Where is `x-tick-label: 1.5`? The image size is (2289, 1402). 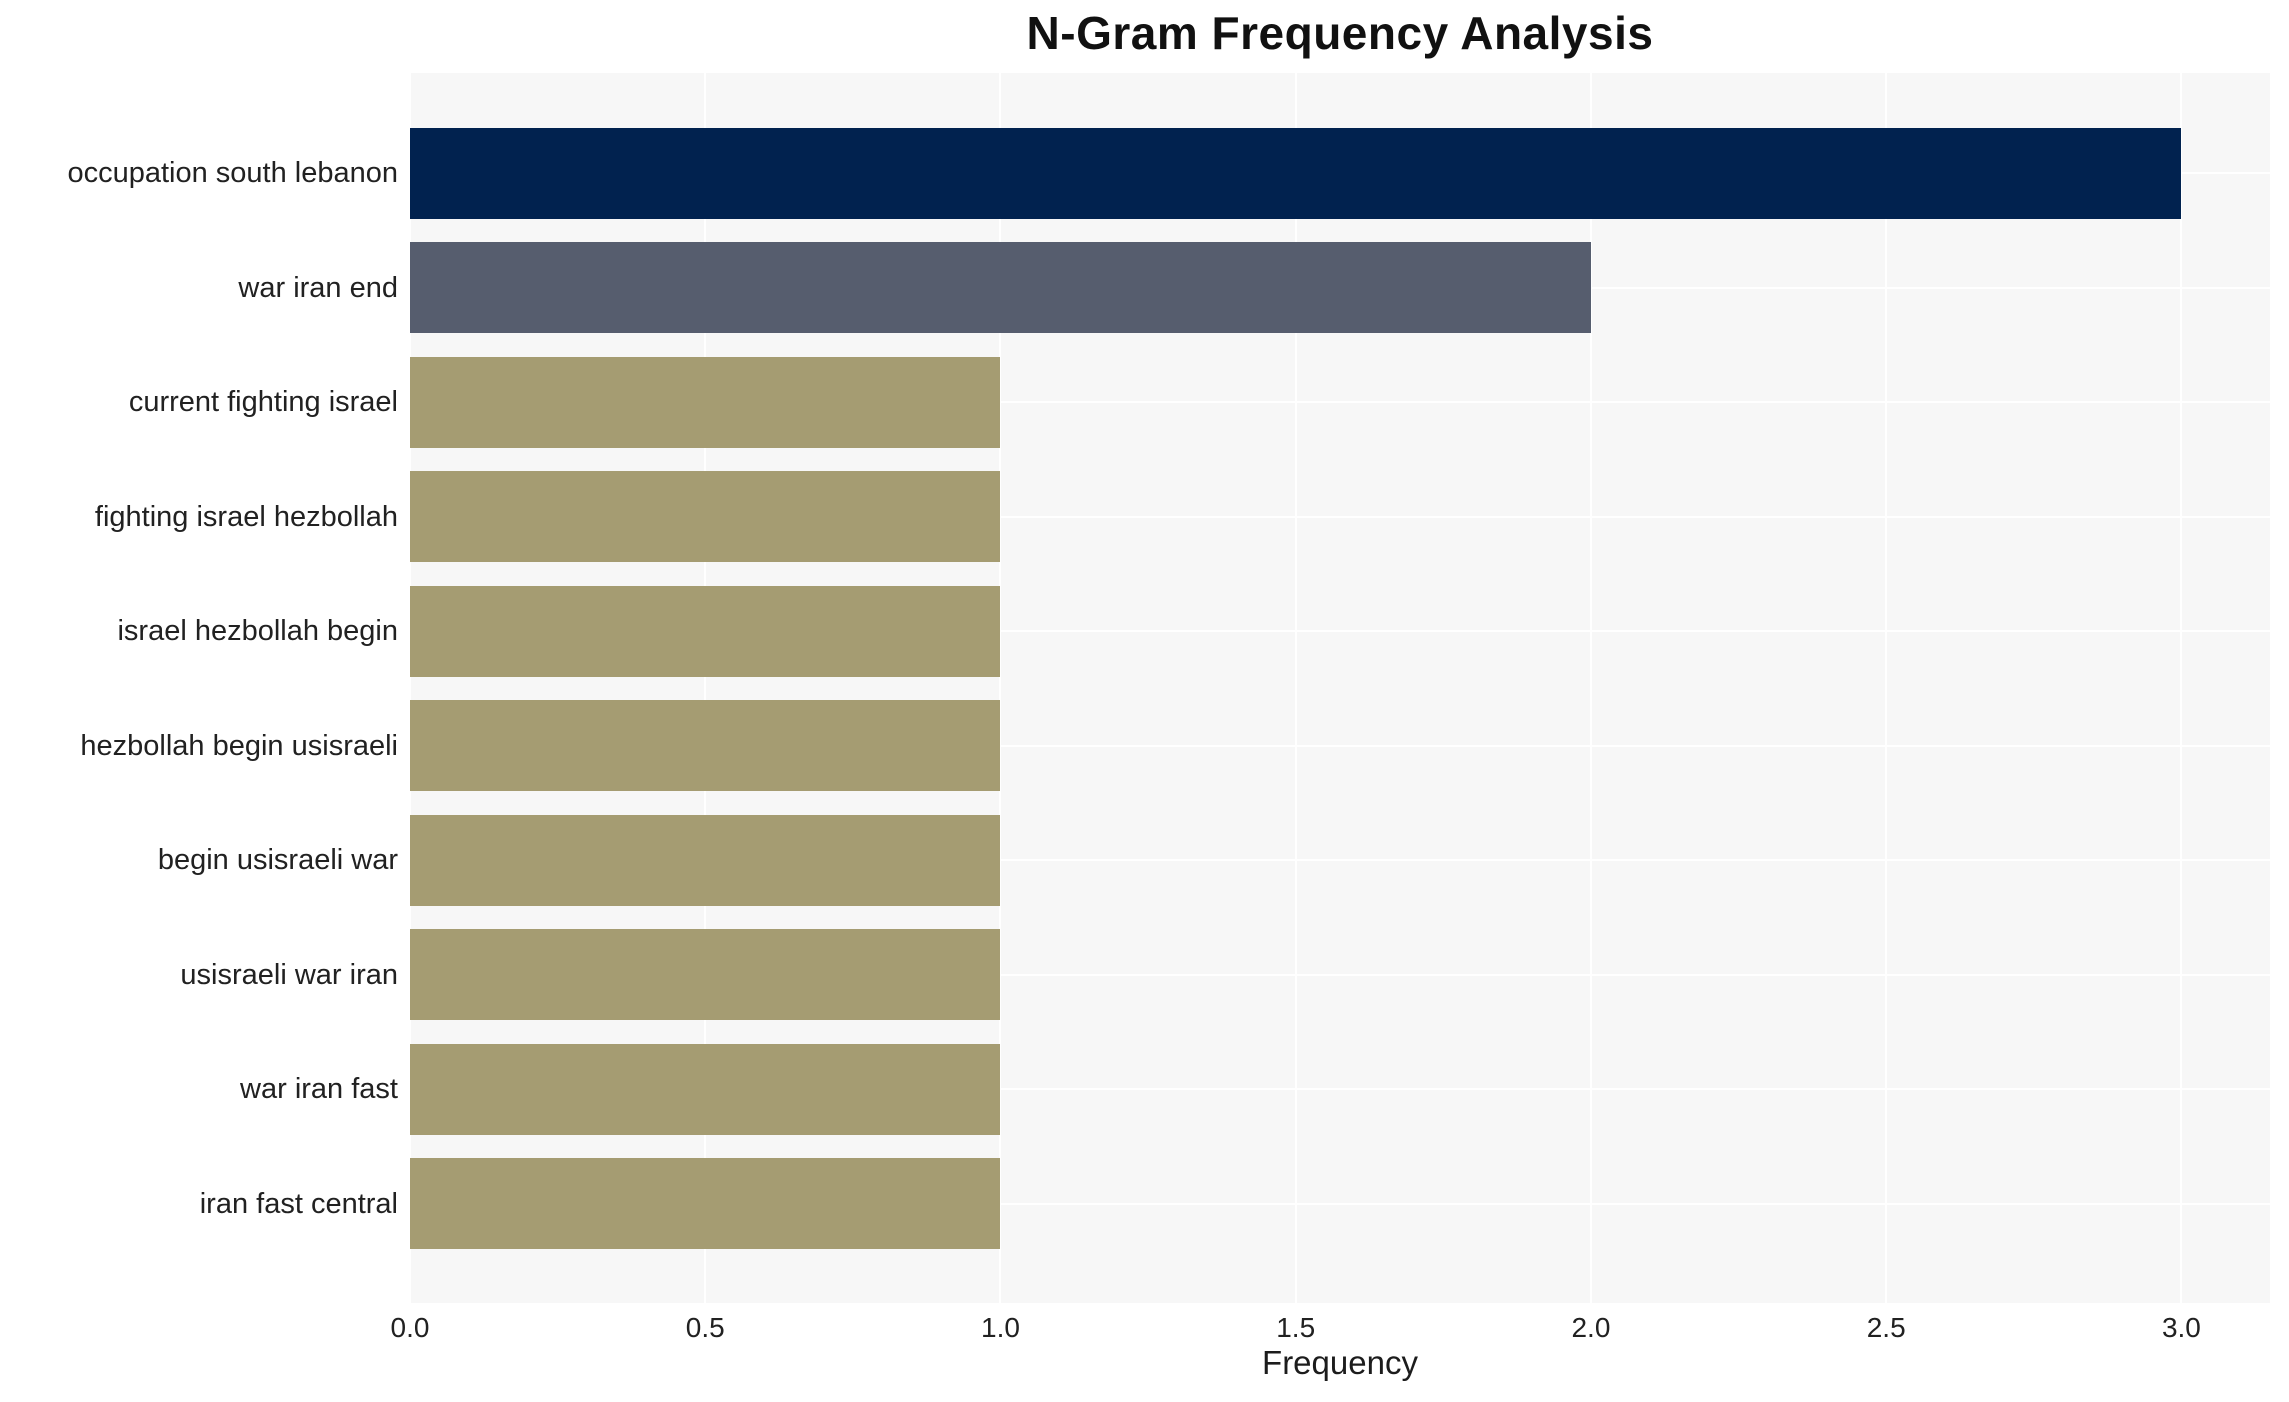 x-tick-label: 1.5 is located at coordinates (1296, 1327).